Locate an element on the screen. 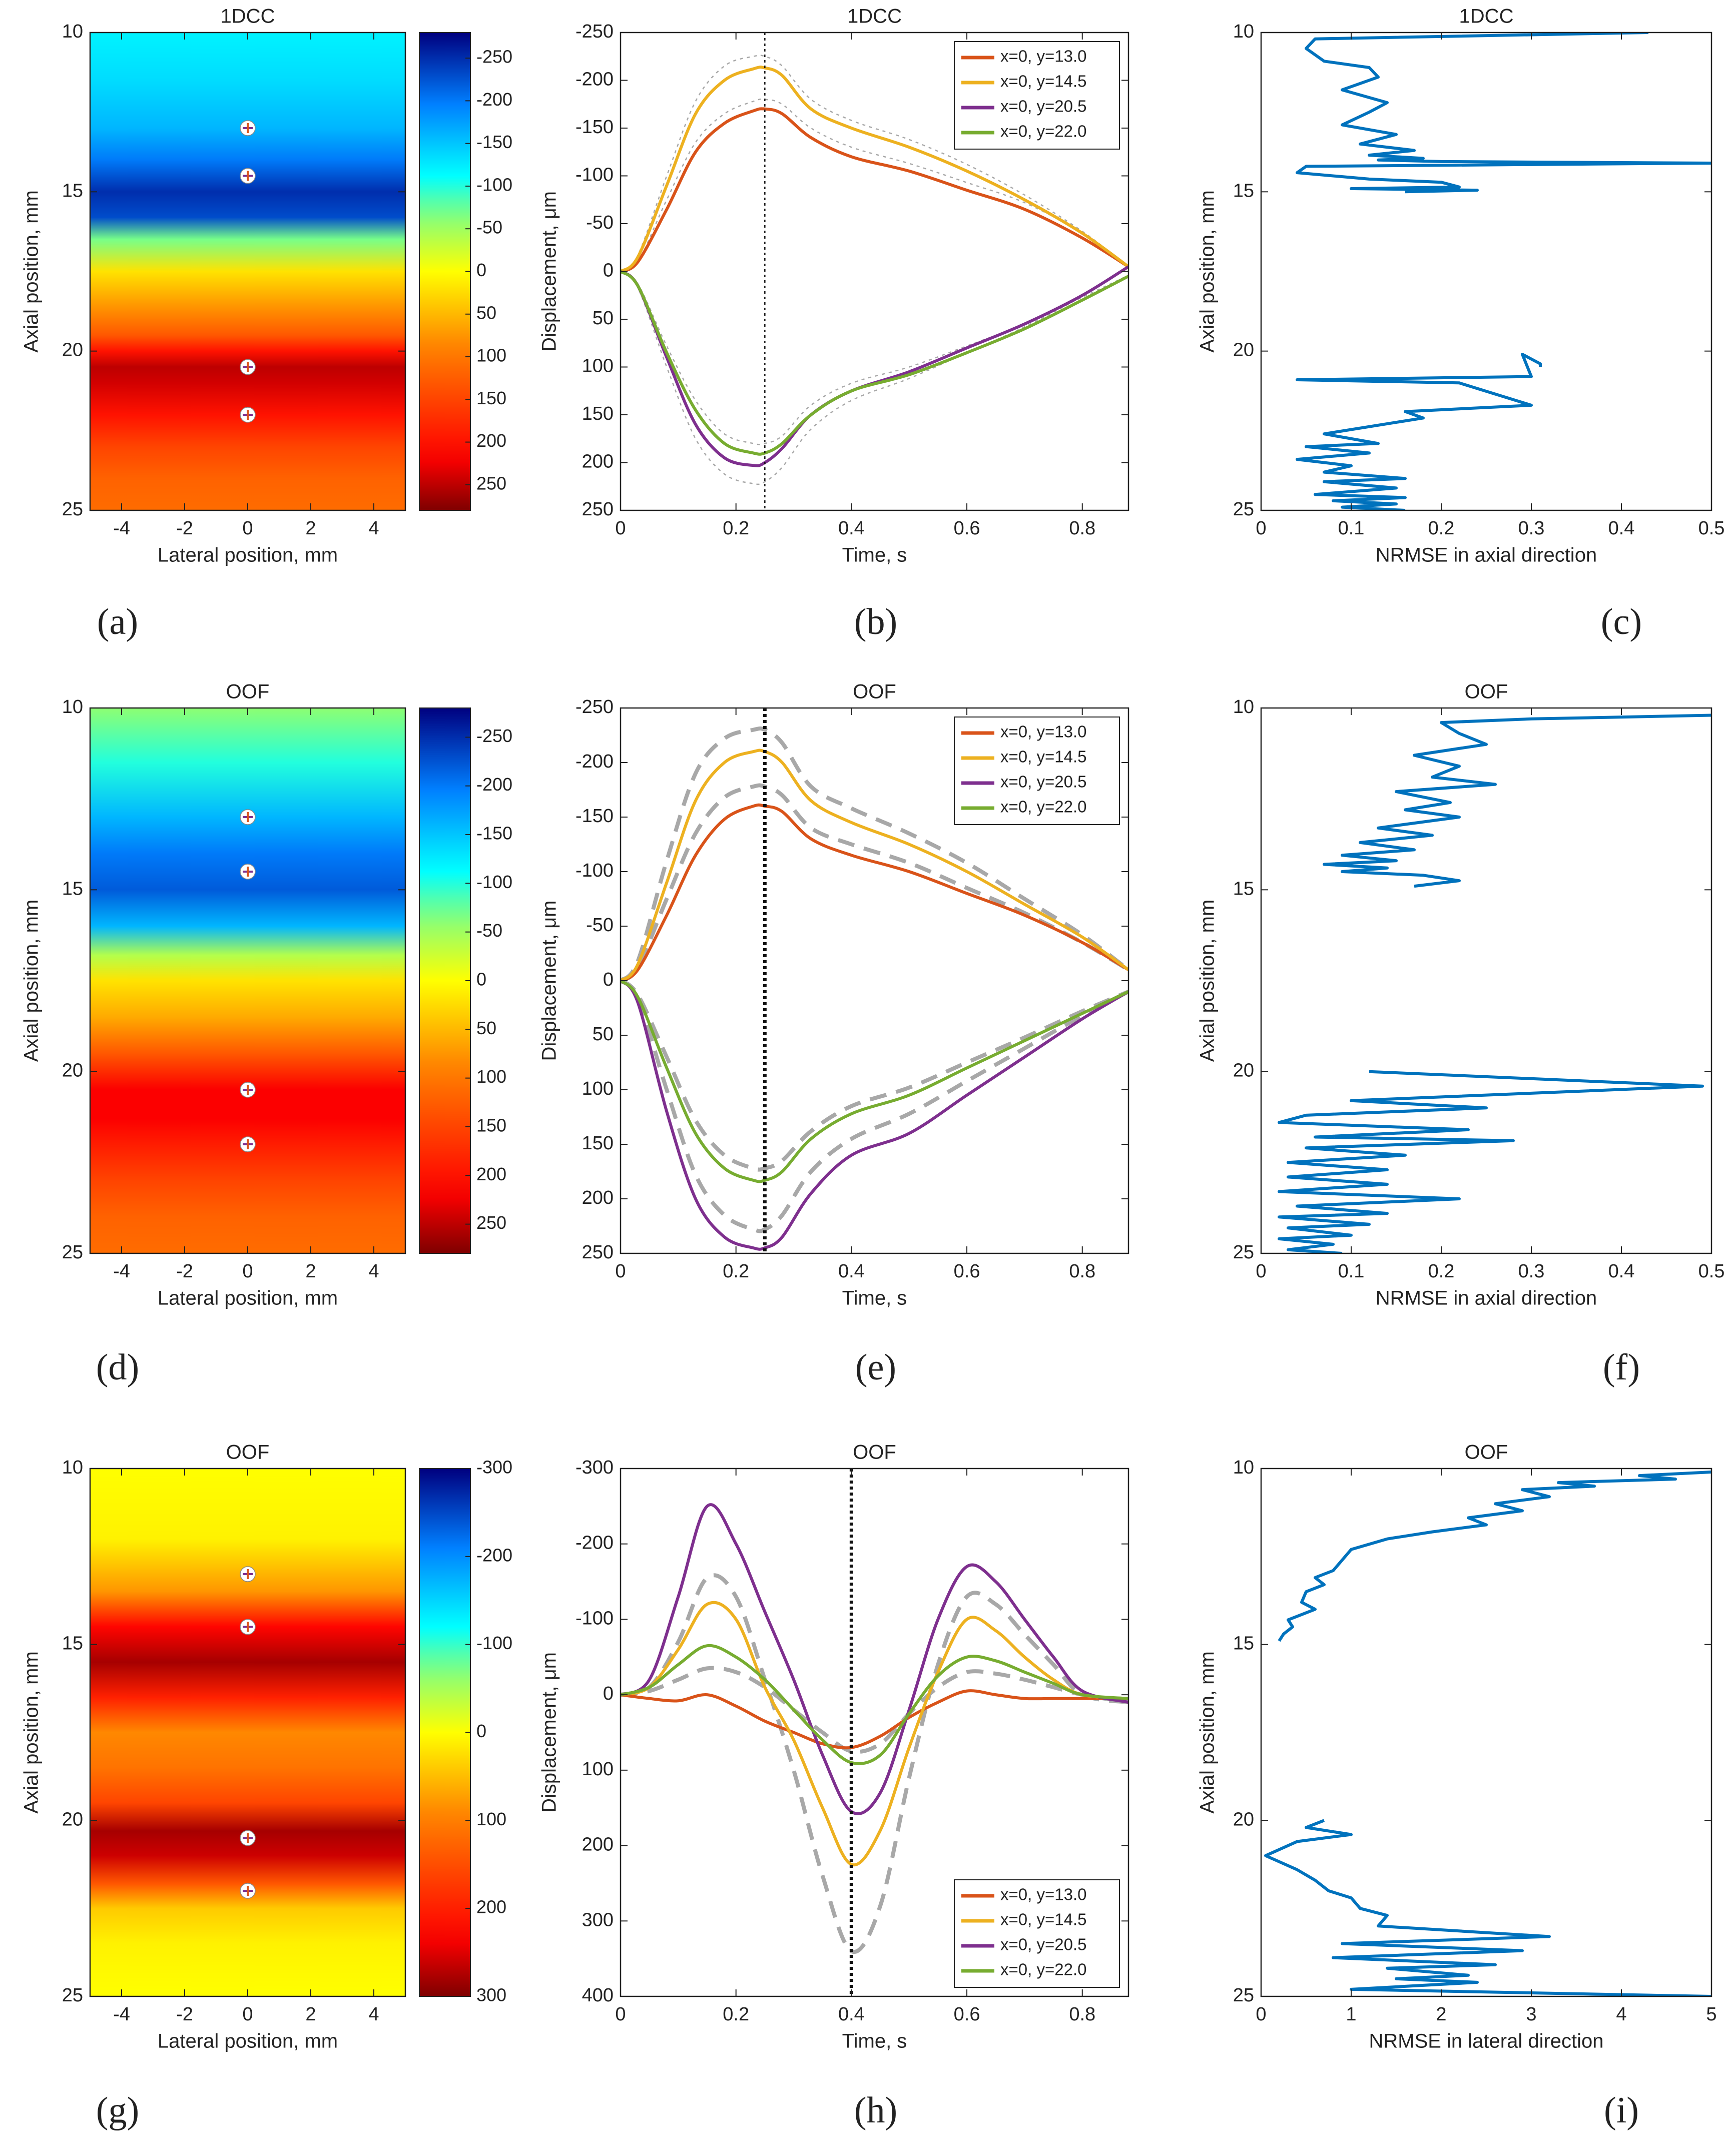  x-tick-label: 0.5 is located at coordinates (1712, 1271).